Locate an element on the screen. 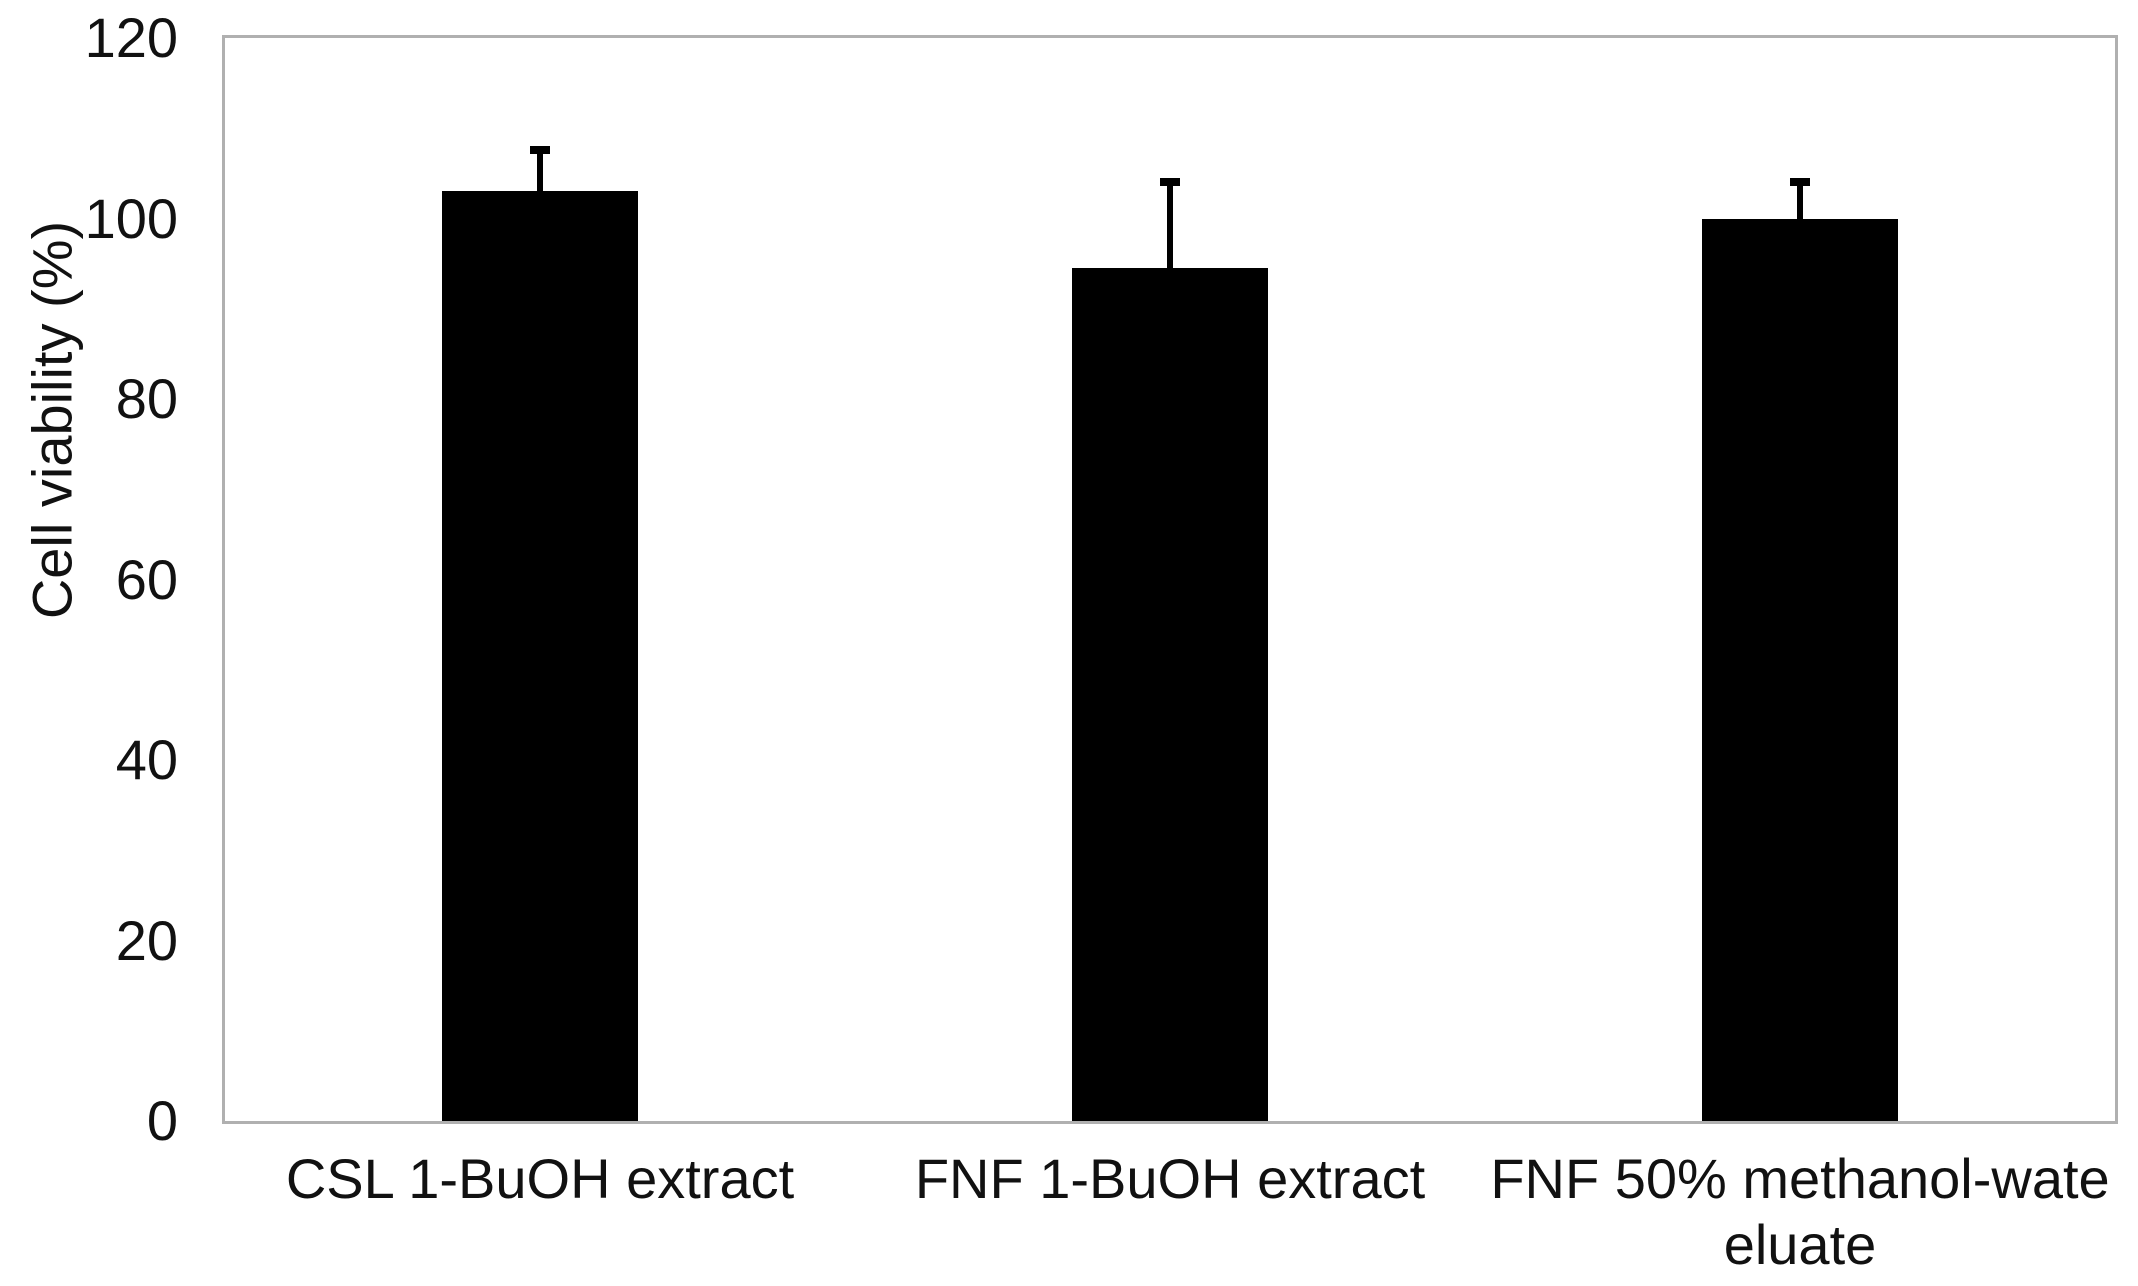 The height and width of the screenshot is (1286, 2138). y-tick-label: 60 is located at coordinates (146, 579).